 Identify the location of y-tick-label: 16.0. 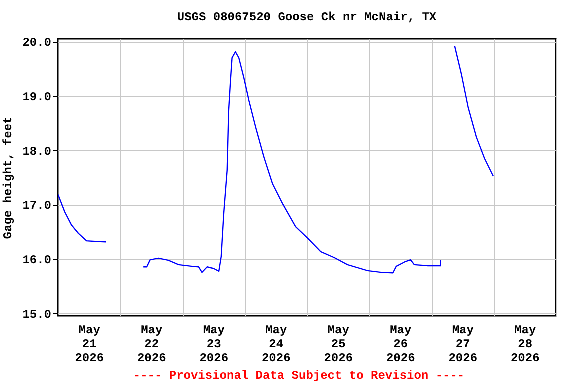
(37, 260).